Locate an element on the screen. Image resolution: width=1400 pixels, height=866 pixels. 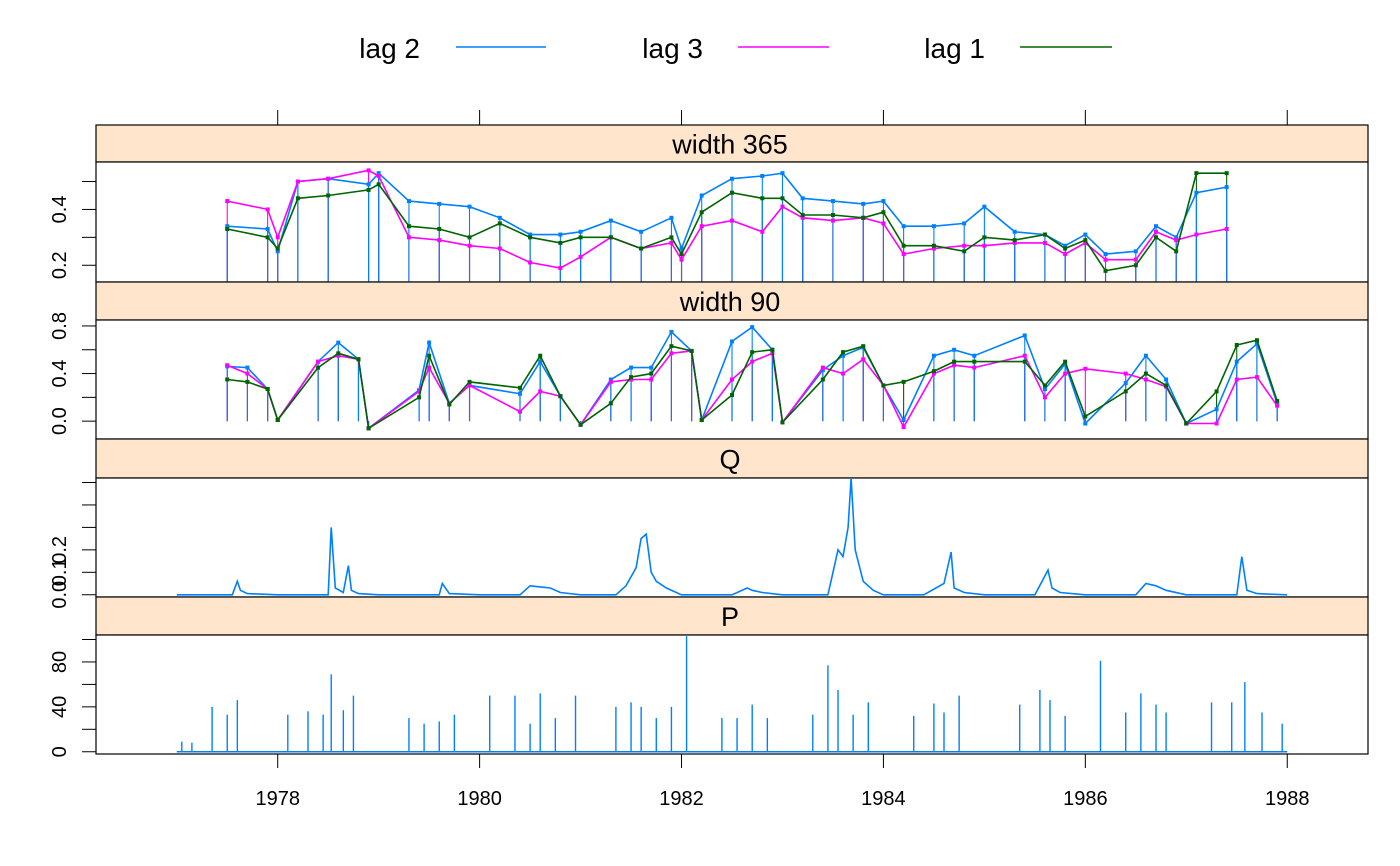
y-tick-label: 0 is located at coordinates (60, 751).